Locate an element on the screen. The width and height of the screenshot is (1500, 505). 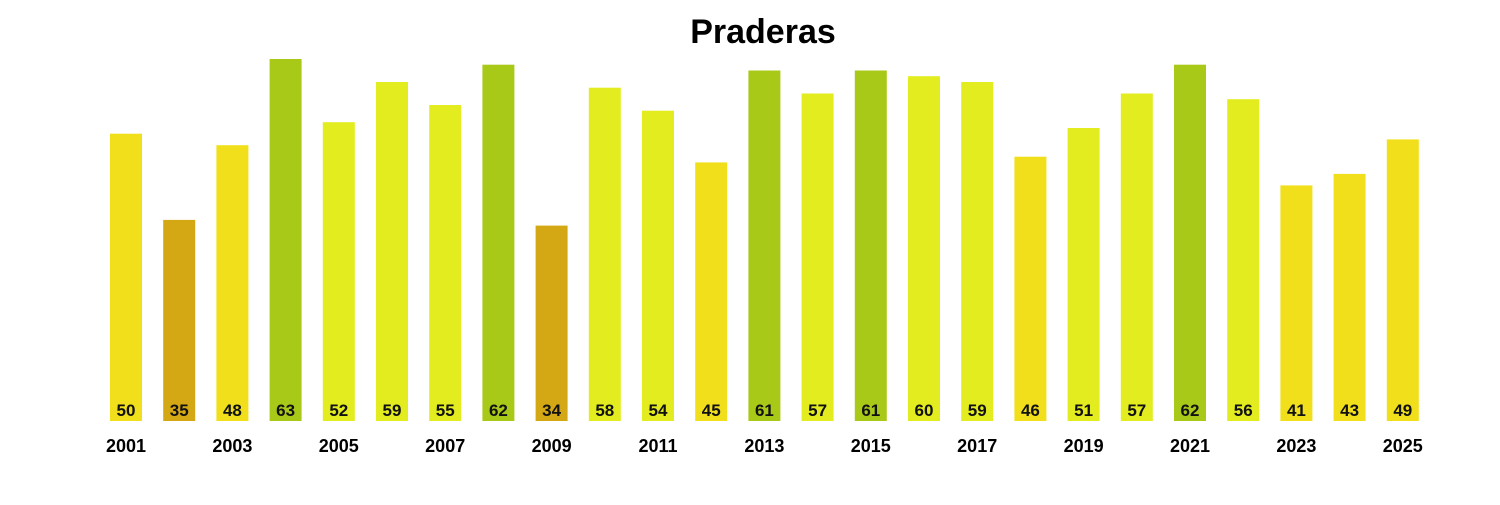
bar-2008 is located at coordinates (498, 242).